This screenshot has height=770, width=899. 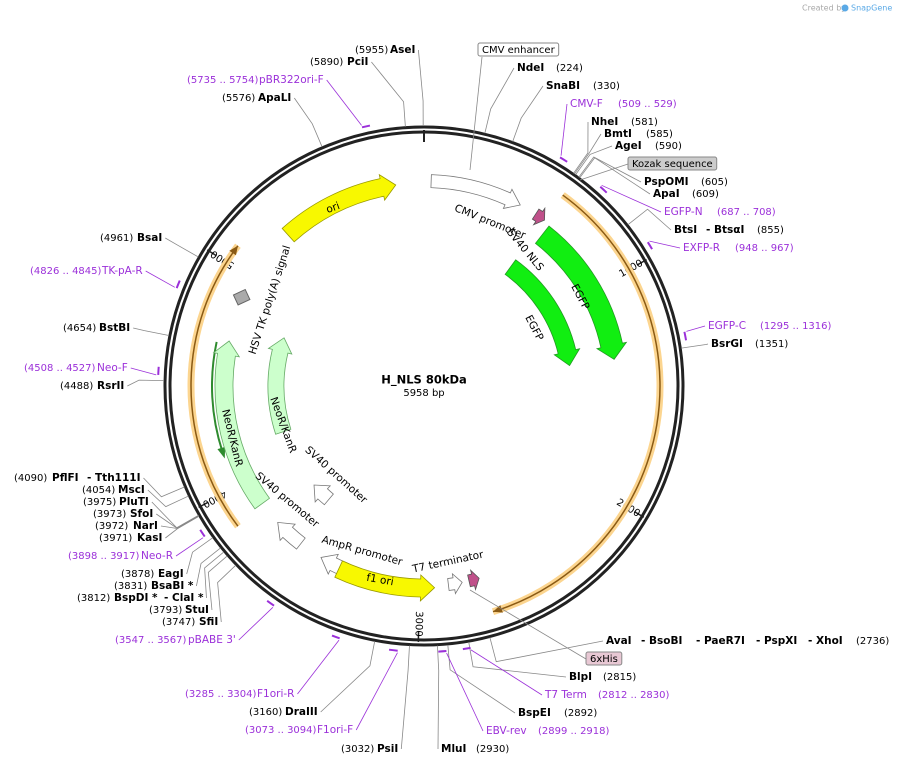 What do you see at coordinates (423, 393) in the screenshot?
I see `plasmid-size: 5958 bp` at bounding box center [423, 393].